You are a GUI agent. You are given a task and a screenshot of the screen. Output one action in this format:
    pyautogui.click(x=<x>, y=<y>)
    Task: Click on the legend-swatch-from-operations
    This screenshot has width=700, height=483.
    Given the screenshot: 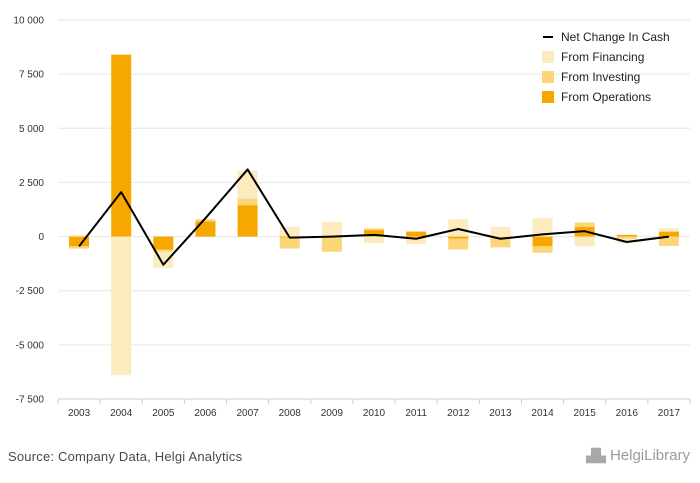 What is the action you would take?
    pyautogui.click(x=548, y=97)
    